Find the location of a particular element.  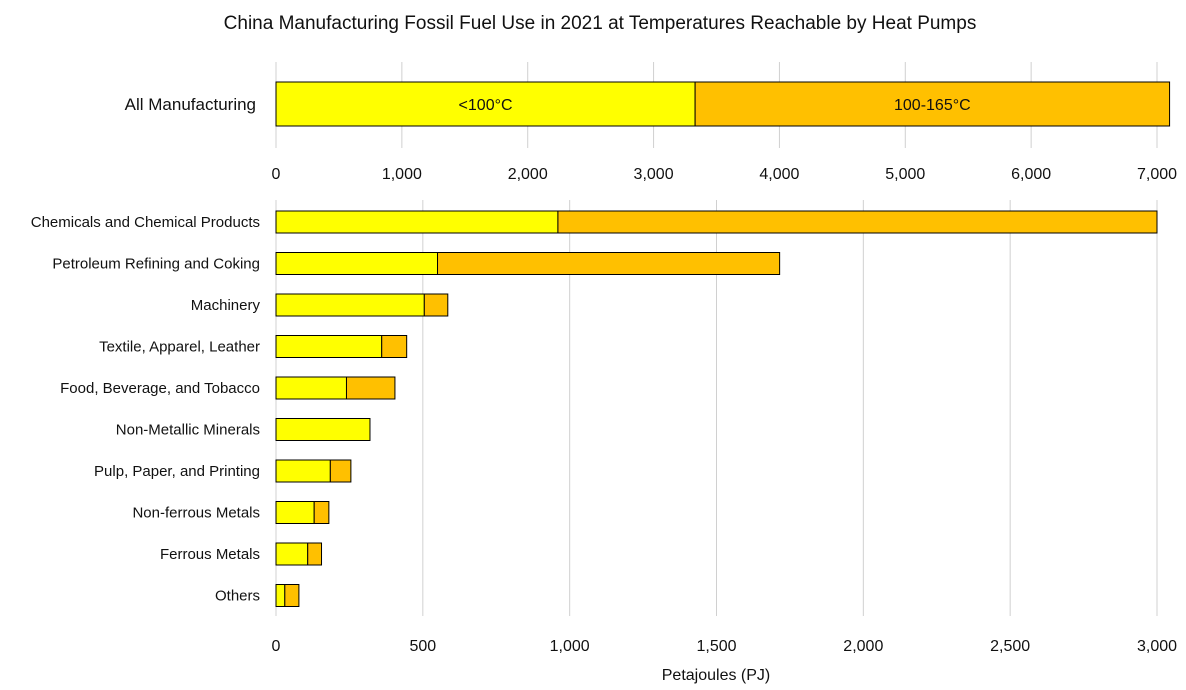

category-label-5: Non-Metallic Minerals is located at coordinates (188, 430).